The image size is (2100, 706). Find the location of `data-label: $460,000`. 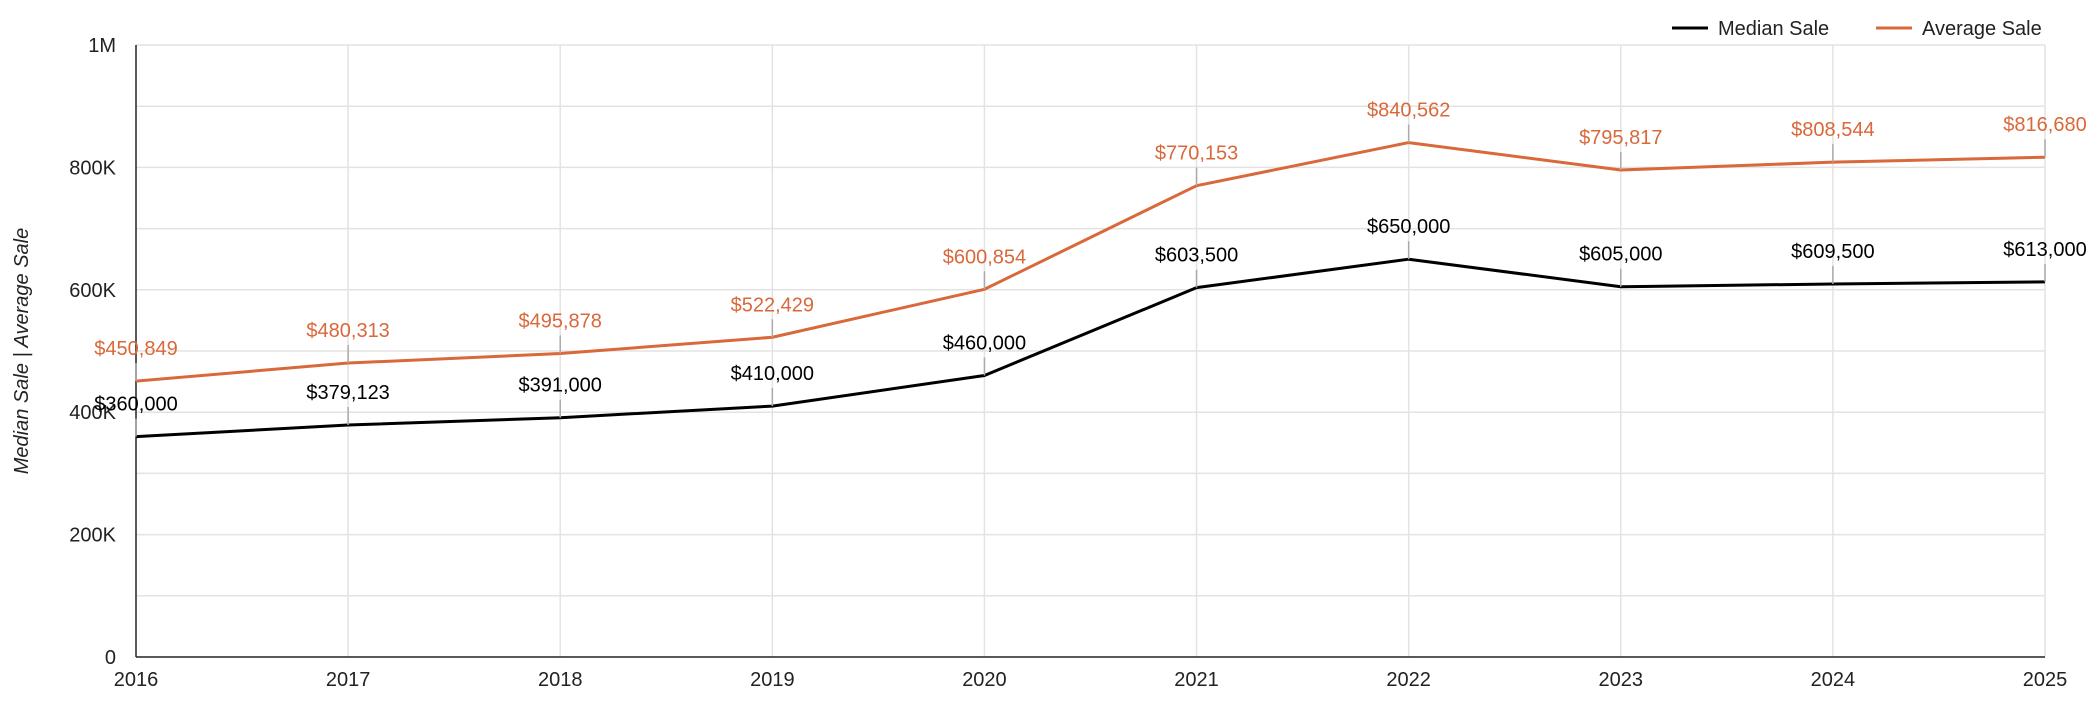

data-label: $460,000 is located at coordinates (984, 343).